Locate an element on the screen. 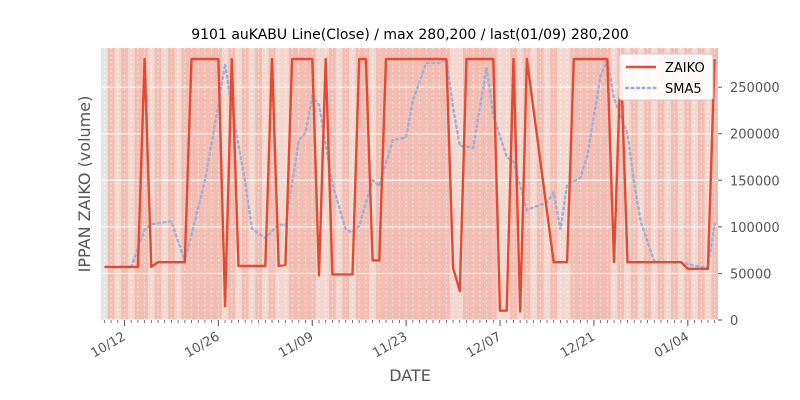 This screenshot has width=800, height=400. y-tick-label-2: 100000 is located at coordinates (755, 228).